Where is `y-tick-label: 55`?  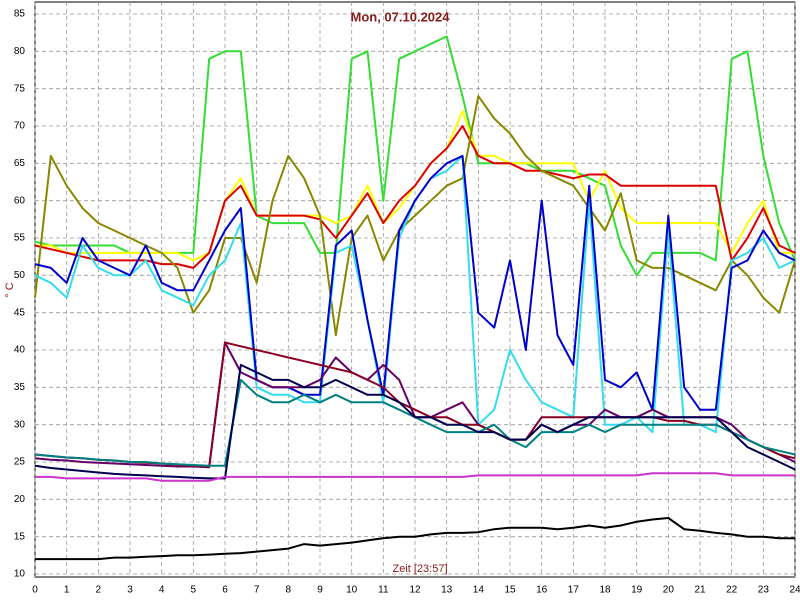
y-tick-label: 55 is located at coordinates (20, 238).